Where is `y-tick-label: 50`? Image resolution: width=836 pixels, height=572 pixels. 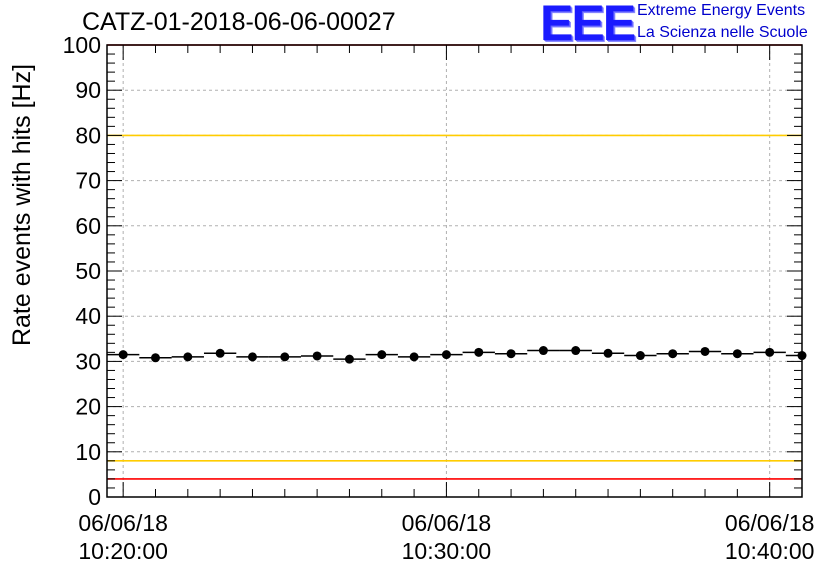 y-tick-label: 50 is located at coordinates (88, 271).